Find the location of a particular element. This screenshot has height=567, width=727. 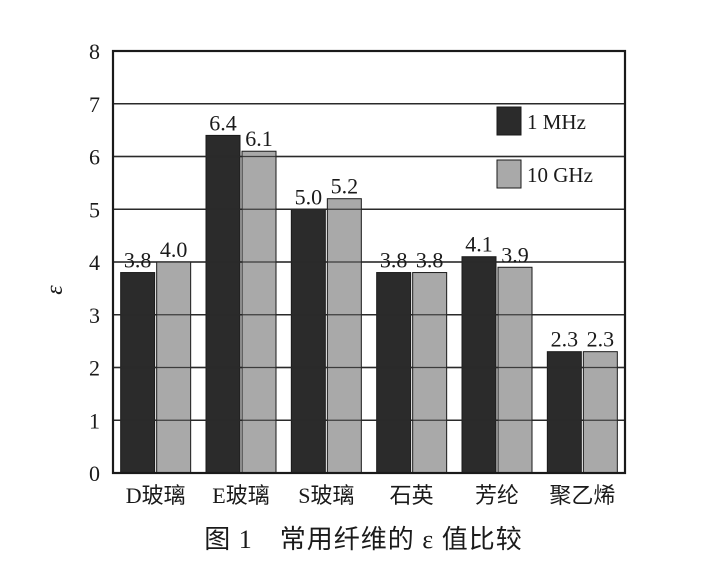

y-tick-label: 4 is located at coordinates (94, 262).